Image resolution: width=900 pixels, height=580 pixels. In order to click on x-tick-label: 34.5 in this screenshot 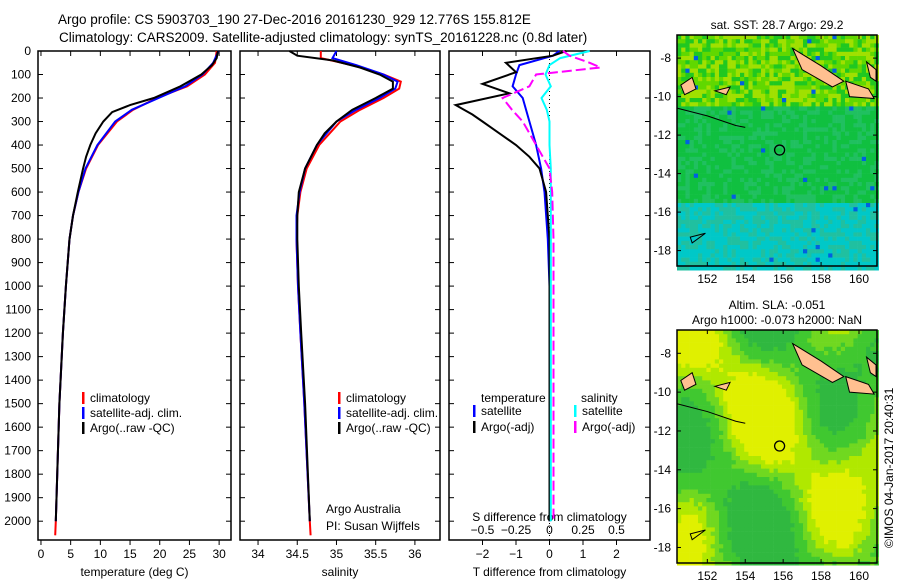, I will do `click(298, 554)`.